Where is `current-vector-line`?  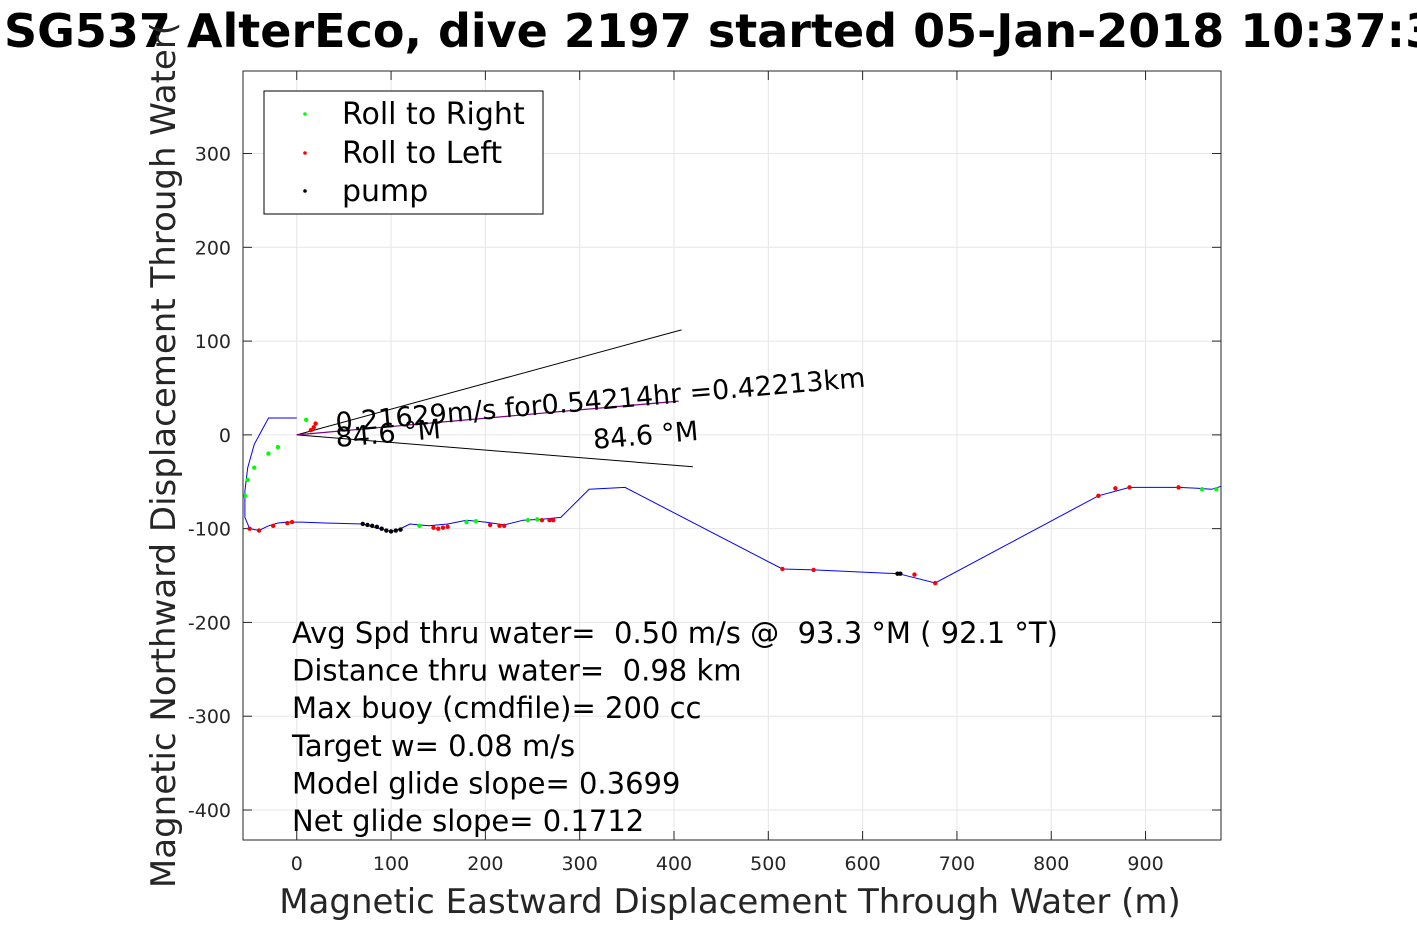 current-vector-line is located at coordinates (487, 418).